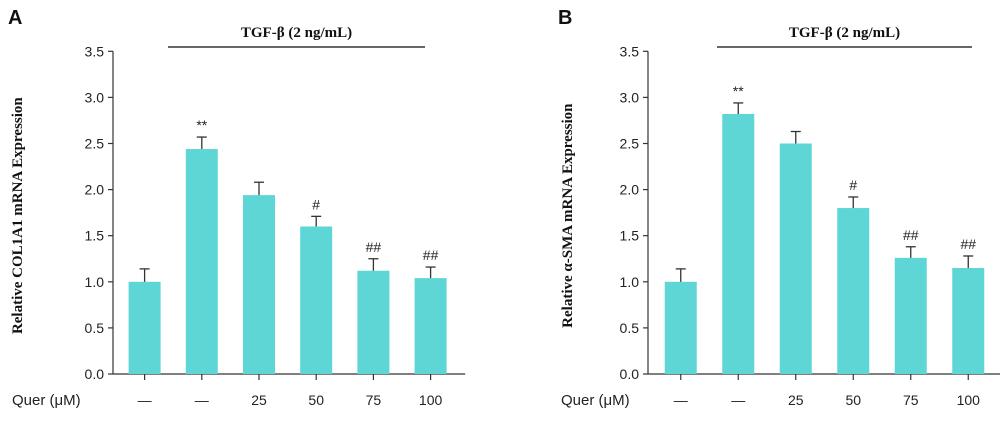  Describe the element at coordinates (565, 18) in the screenshot. I see `panel-letter: B` at that location.